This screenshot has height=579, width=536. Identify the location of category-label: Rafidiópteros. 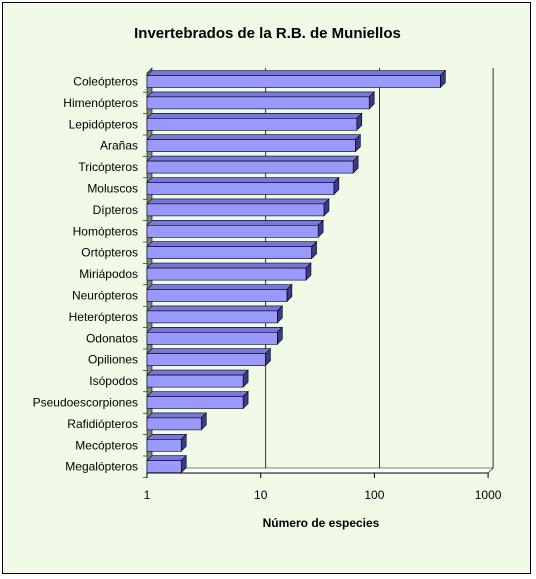
(102, 424).